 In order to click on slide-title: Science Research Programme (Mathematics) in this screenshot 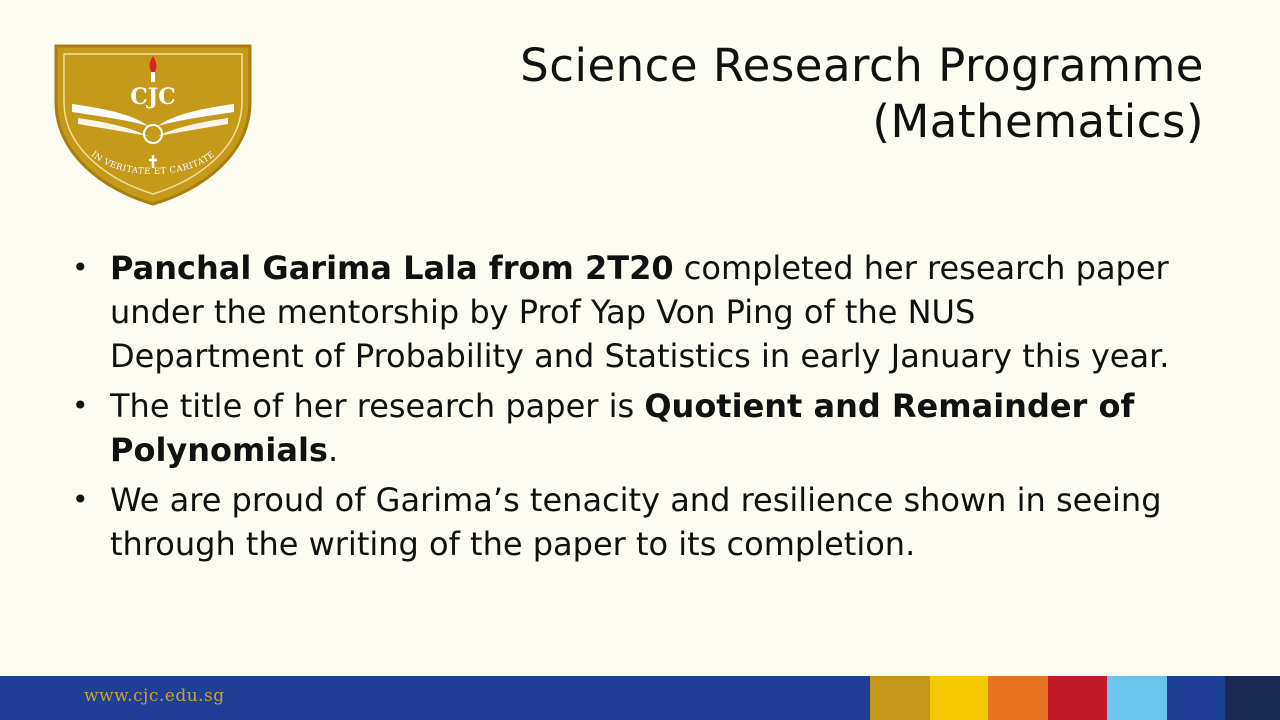, I will do `click(794, 94)`.